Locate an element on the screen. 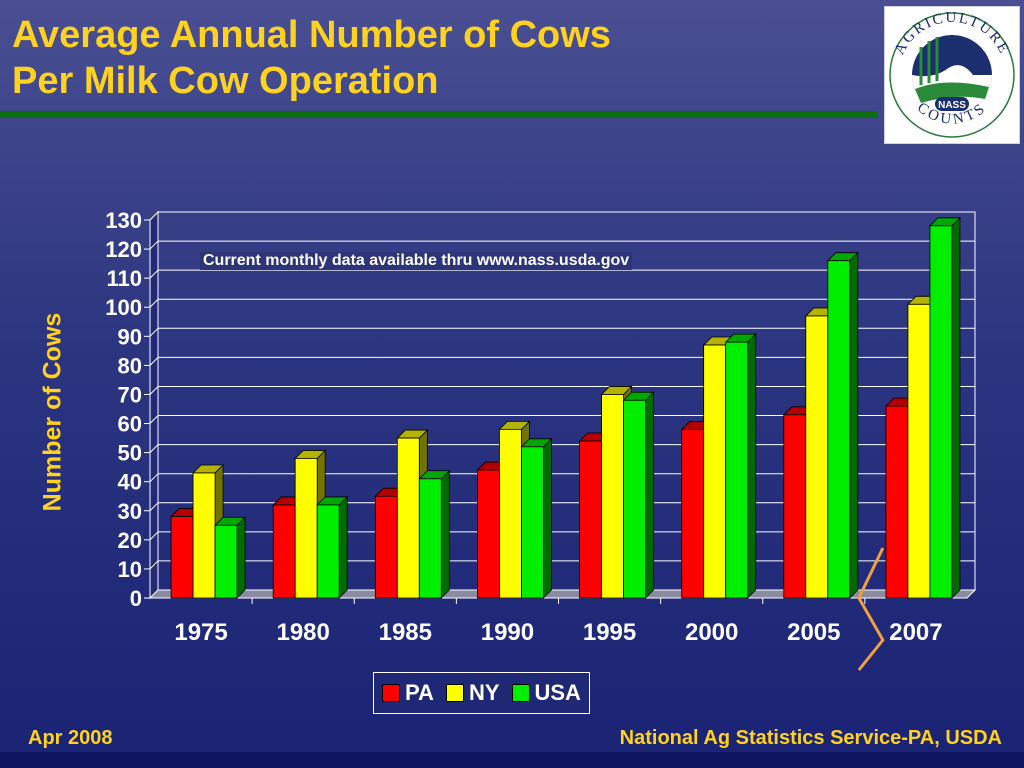 This screenshot has height=768, width=1024. legend-label-pa: PA is located at coordinates (419, 692).